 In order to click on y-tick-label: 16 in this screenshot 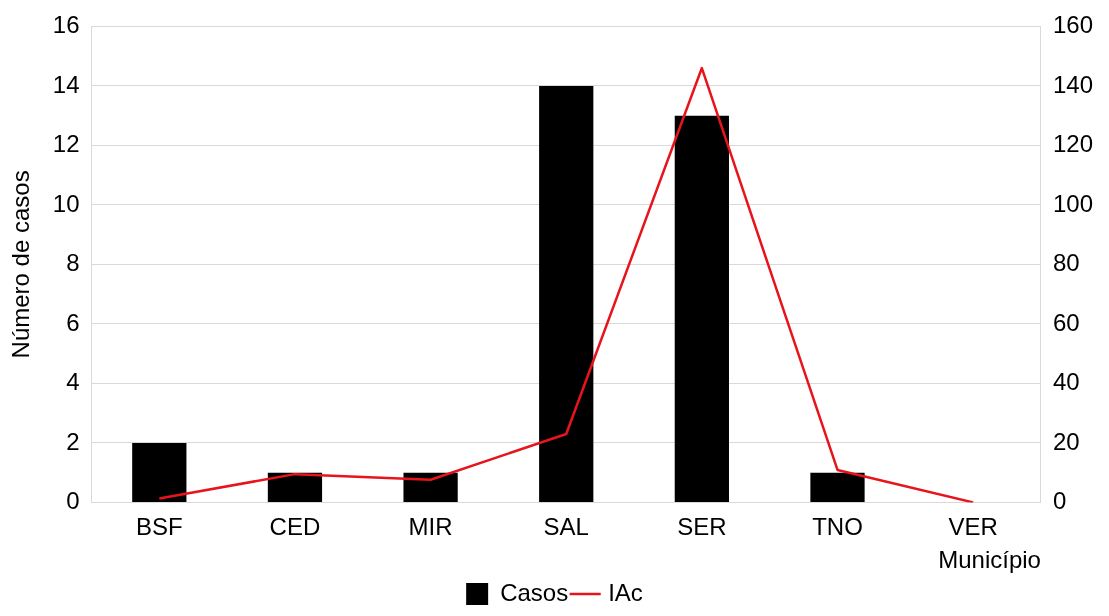, I will do `click(66, 25)`.